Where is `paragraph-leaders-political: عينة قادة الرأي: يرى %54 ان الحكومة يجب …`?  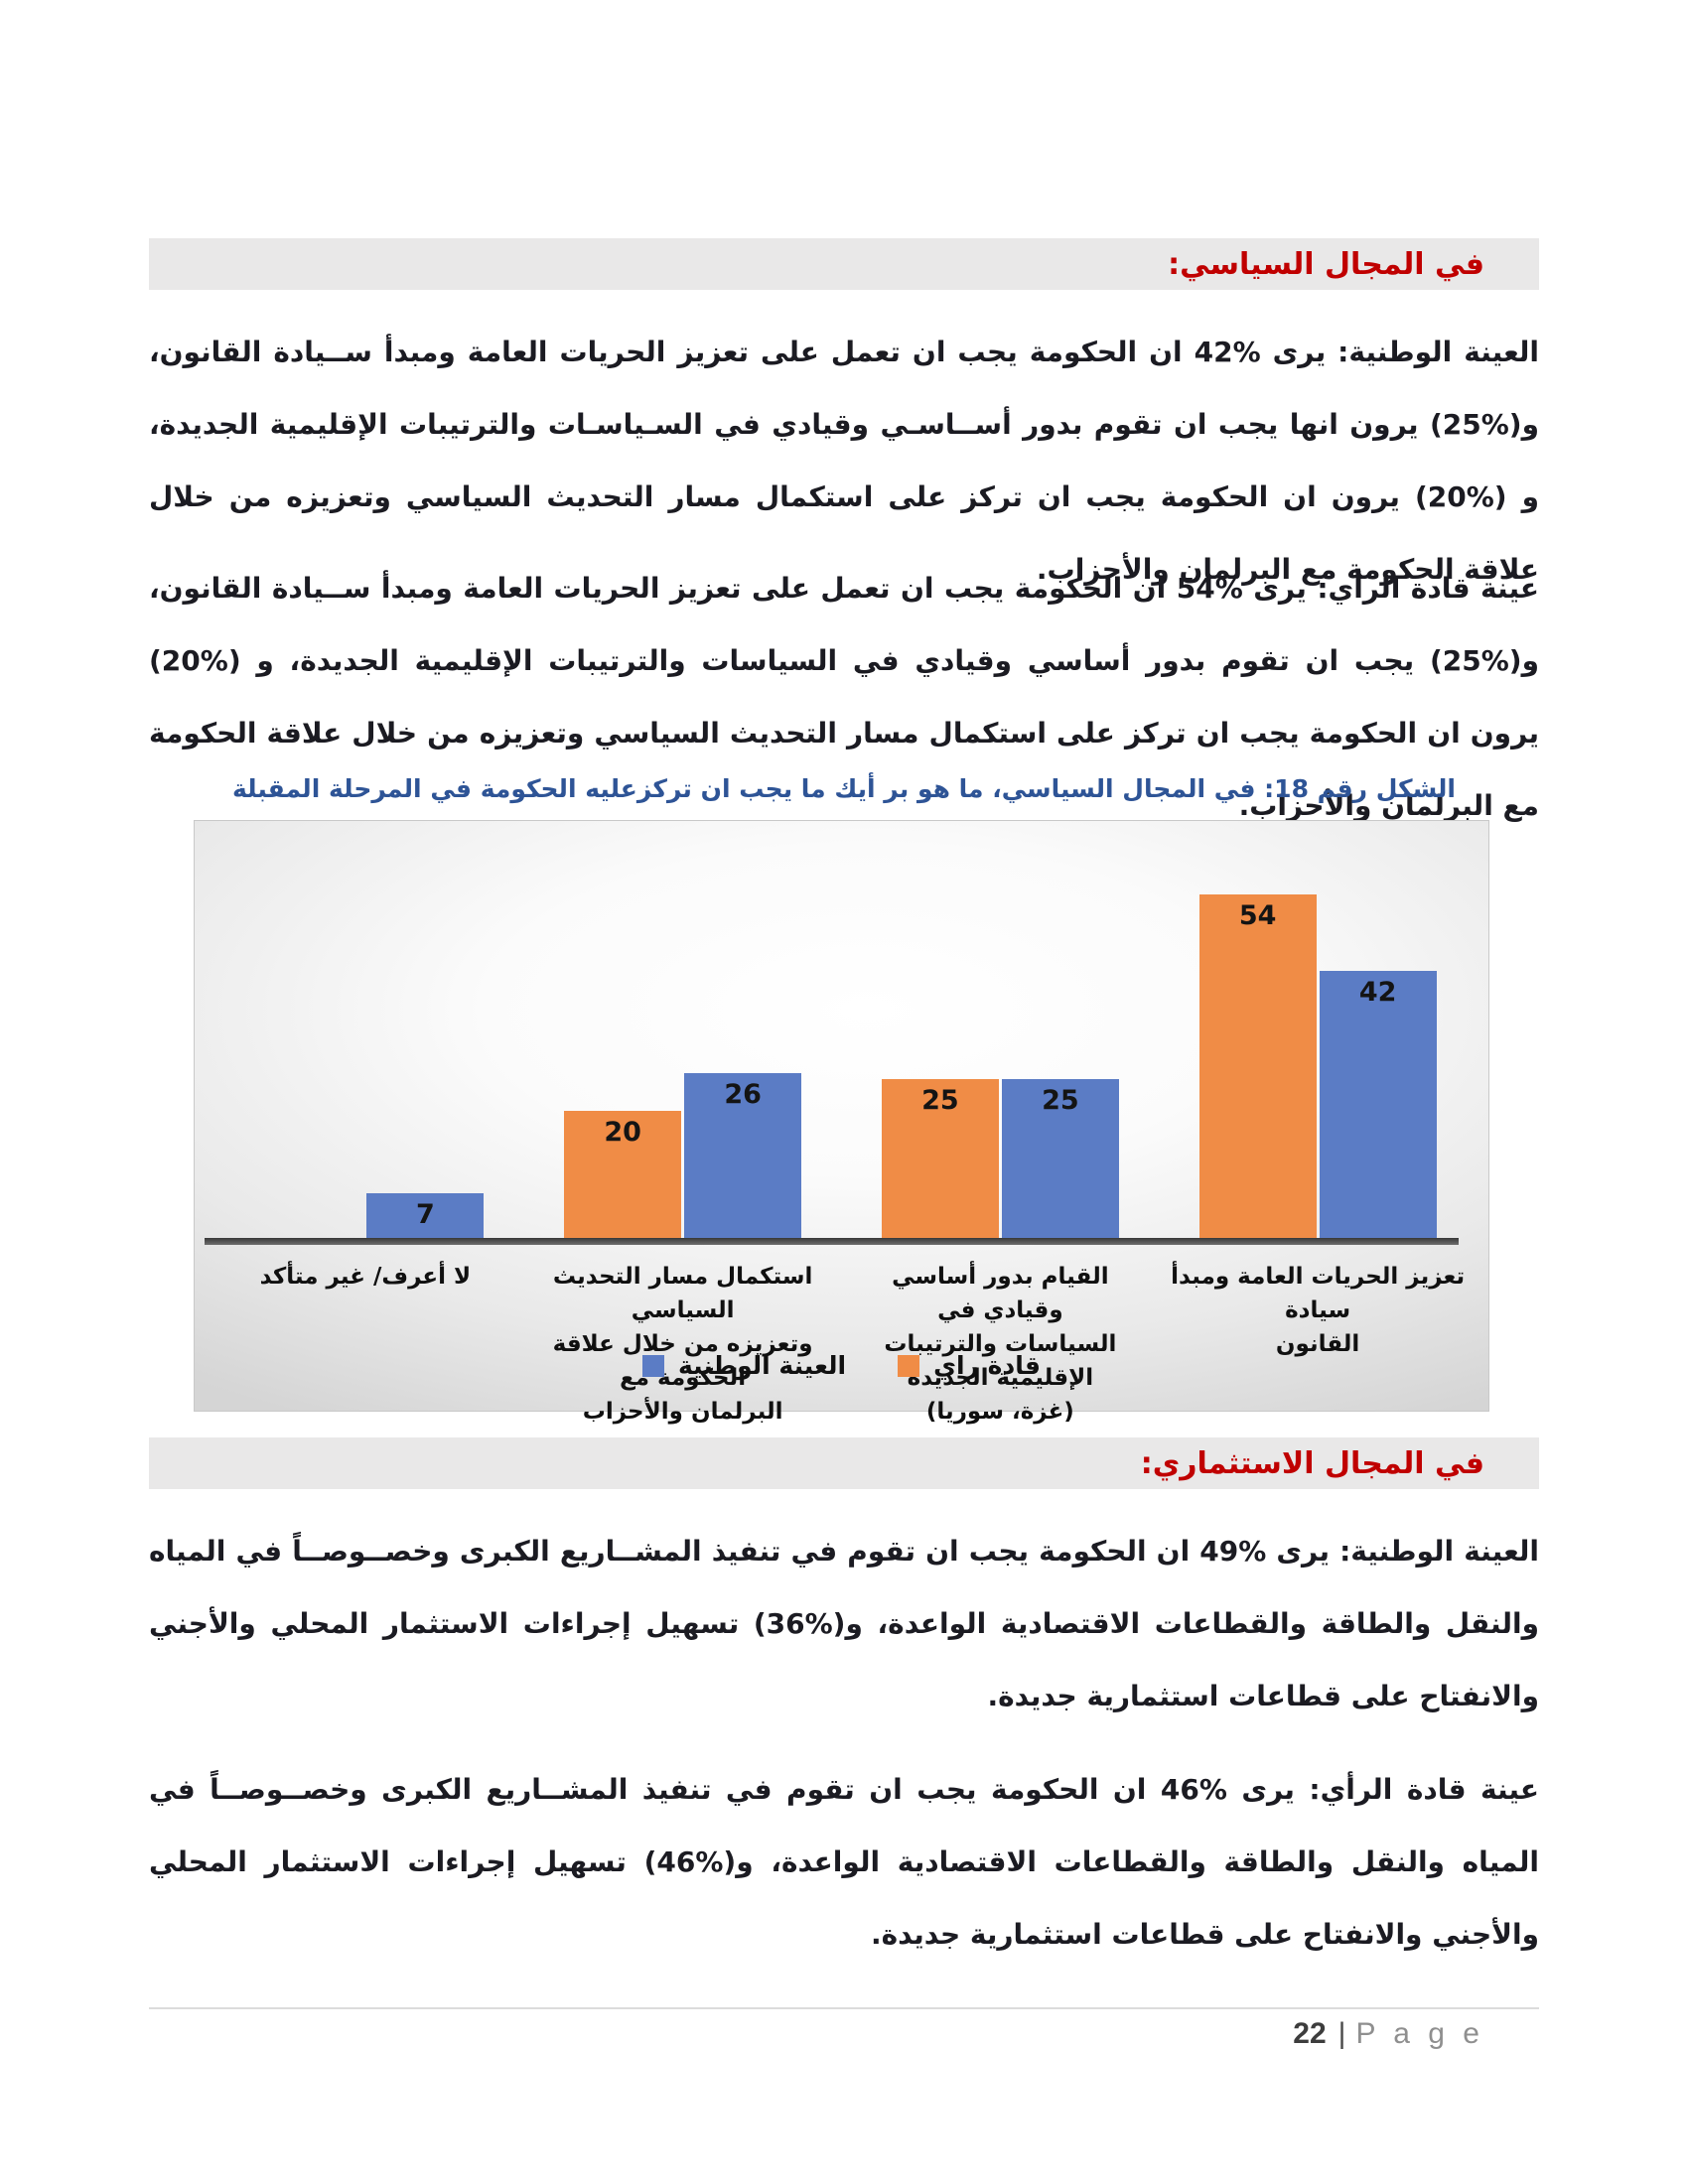 paragraph-leaders-political: عينة قادة الرأي: يرى %54 ان الحكومة يجب … is located at coordinates (844, 697).